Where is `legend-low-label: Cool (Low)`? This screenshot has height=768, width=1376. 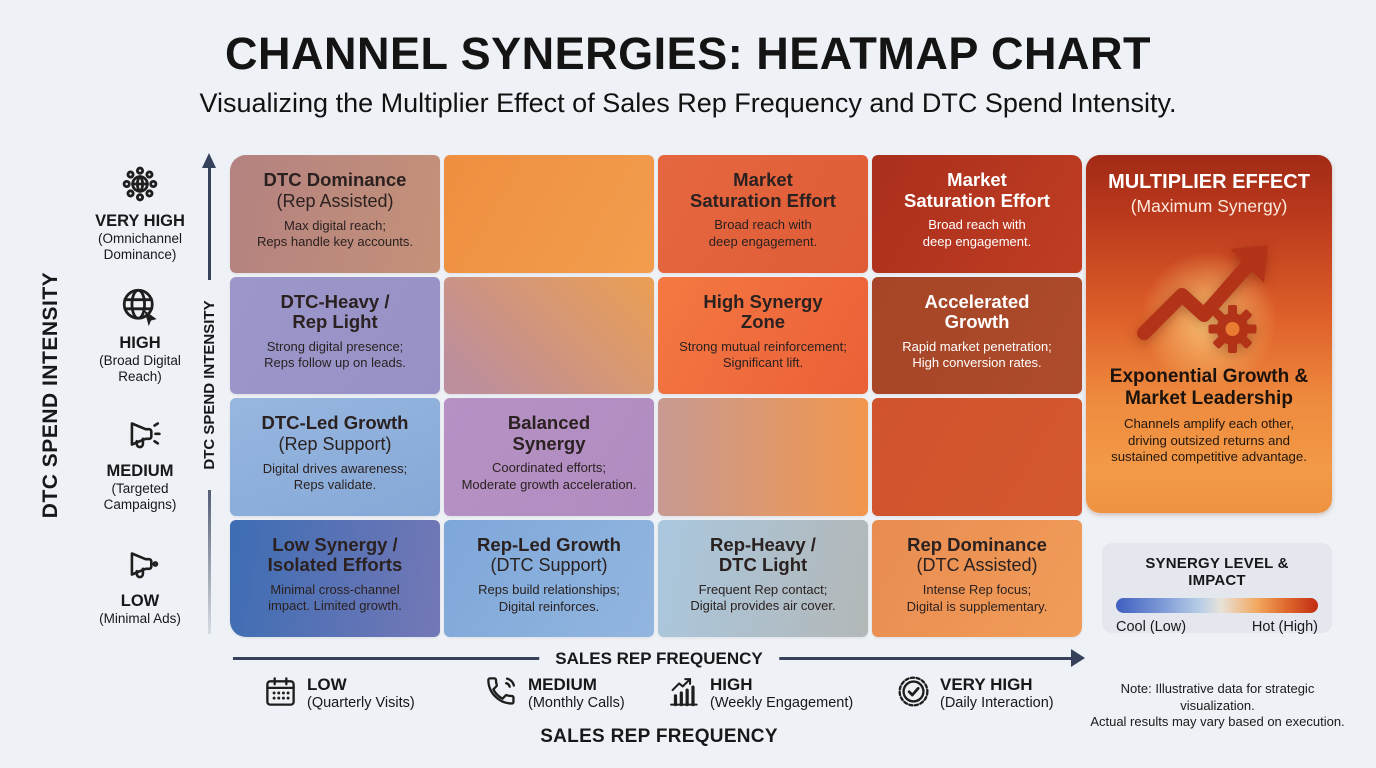
legend-low-label: Cool (Low) is located at coordinates (1151, 627).